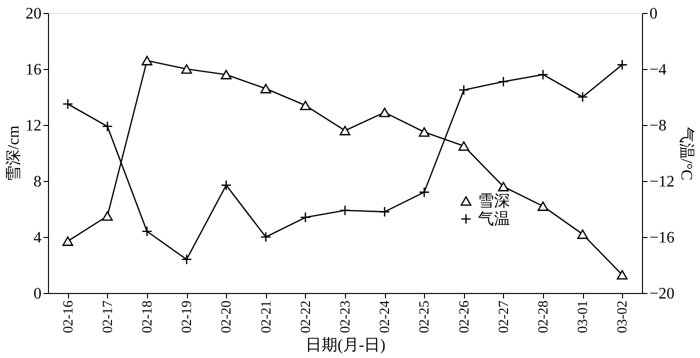  What do you see at coordinates (425, 317) in the screenshot?
I see `x-tick-label: 02-25` at bounding box center [425, 317].